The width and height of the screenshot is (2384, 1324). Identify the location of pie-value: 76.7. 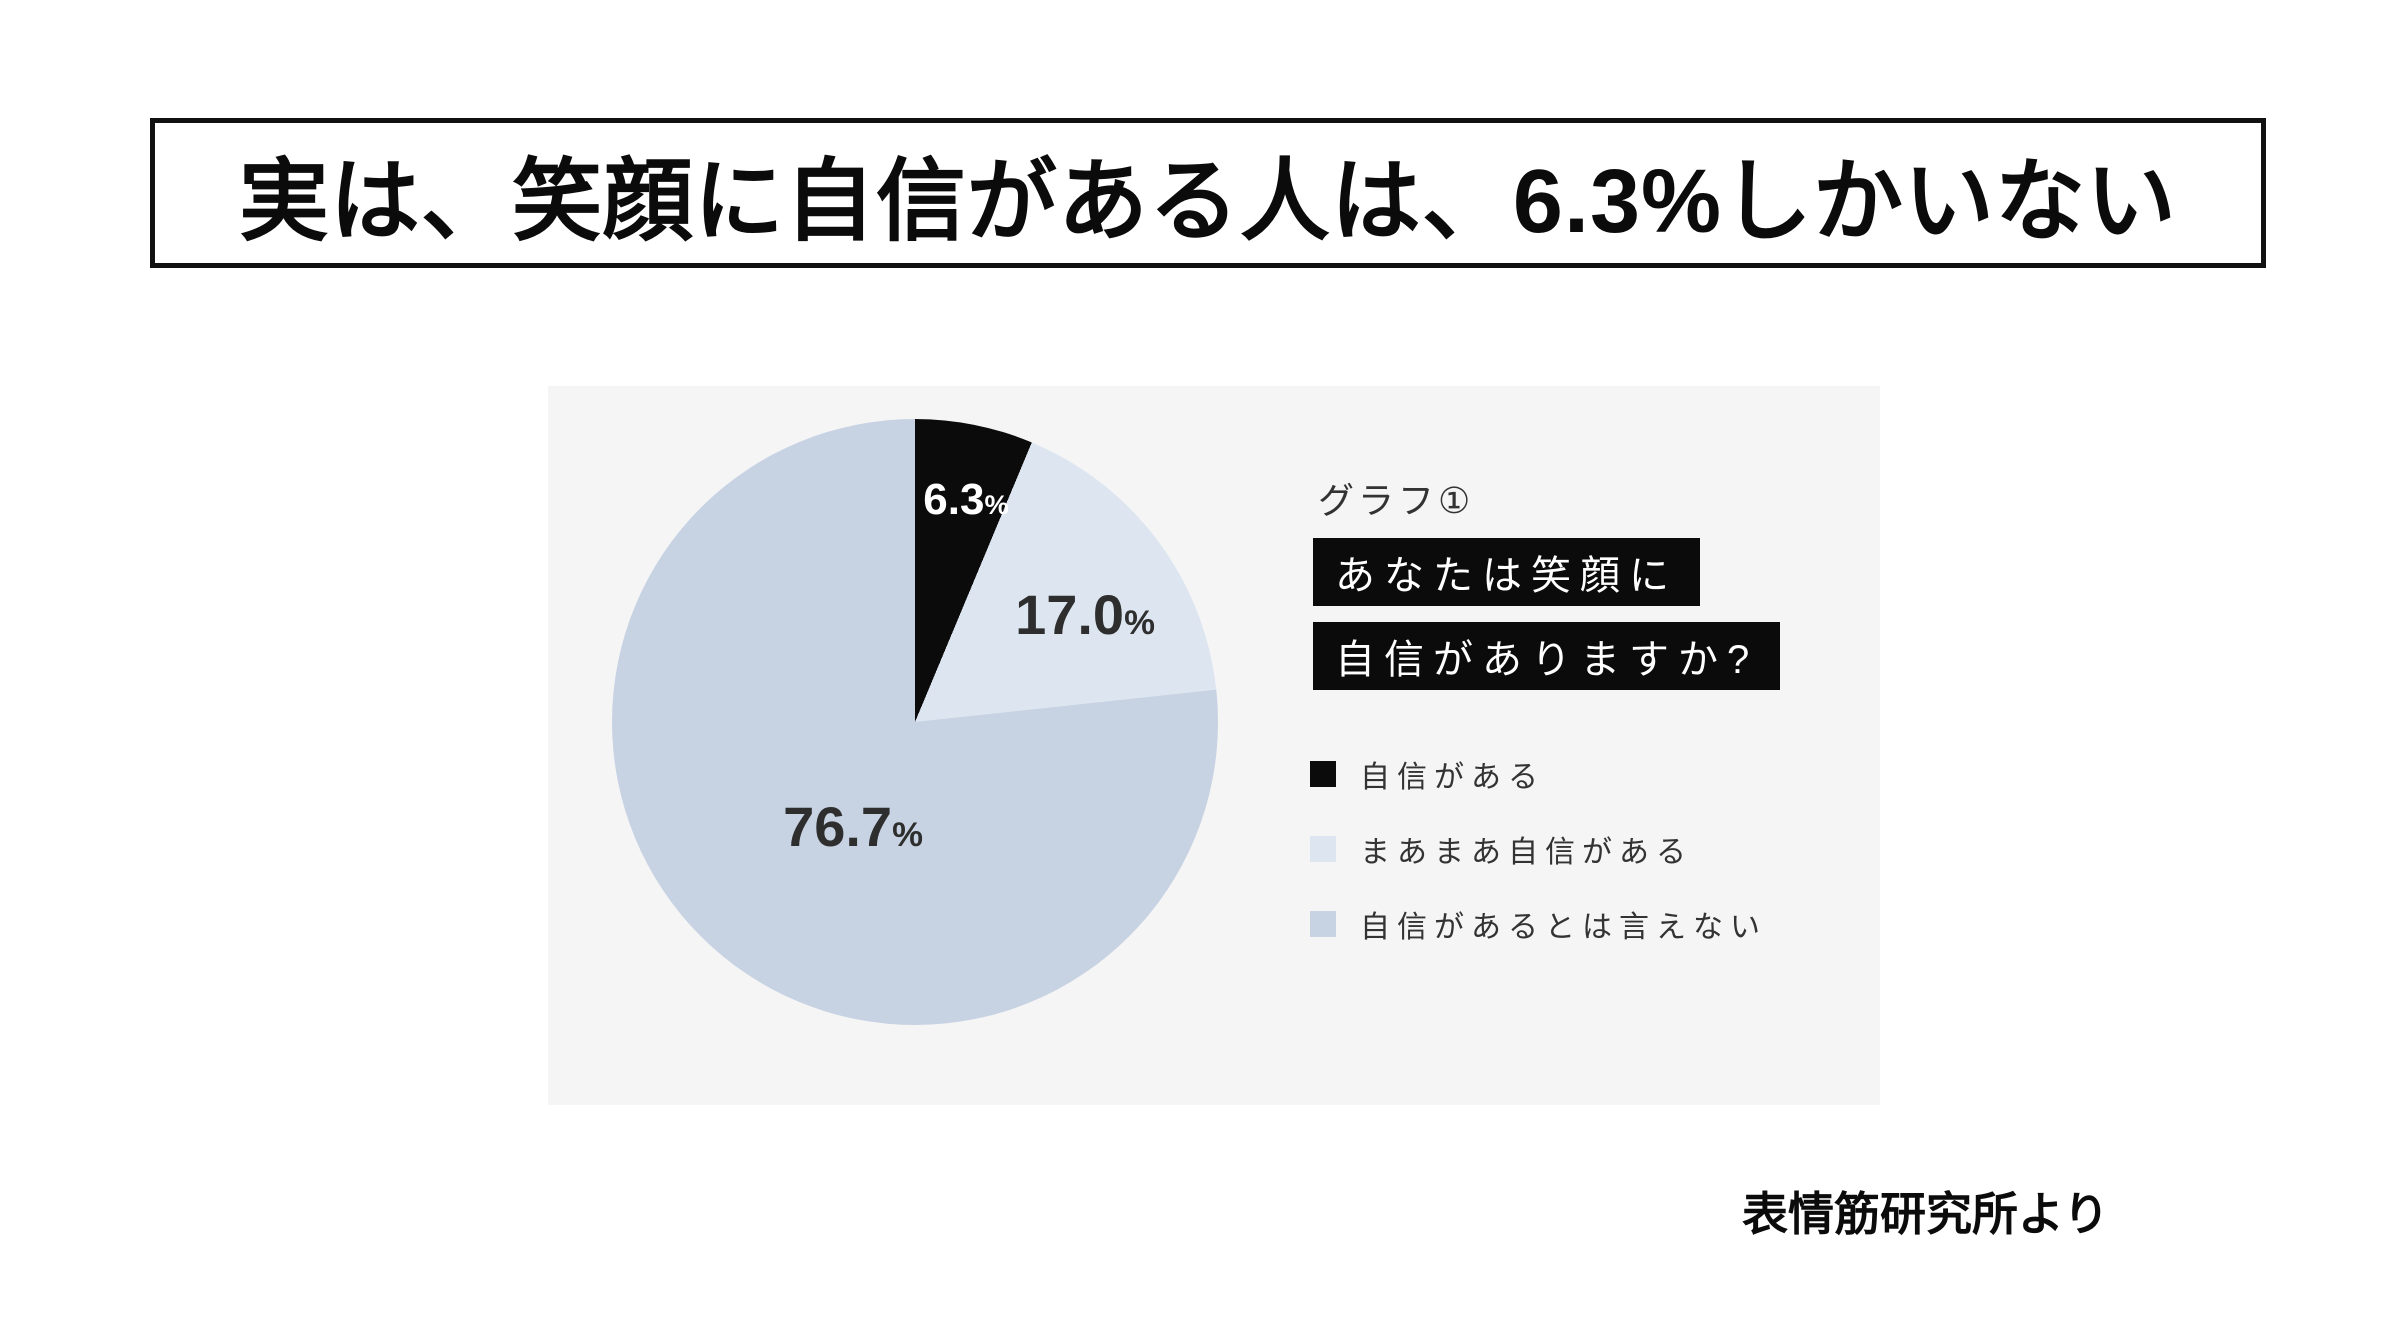
(838, 826).